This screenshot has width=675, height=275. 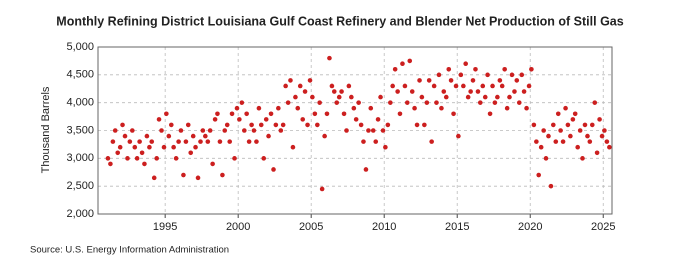 What do you see at coordinates (80, 47) in the screenshot?
I see `y-tick-label: 5,000` at bounding box center [80, 47].